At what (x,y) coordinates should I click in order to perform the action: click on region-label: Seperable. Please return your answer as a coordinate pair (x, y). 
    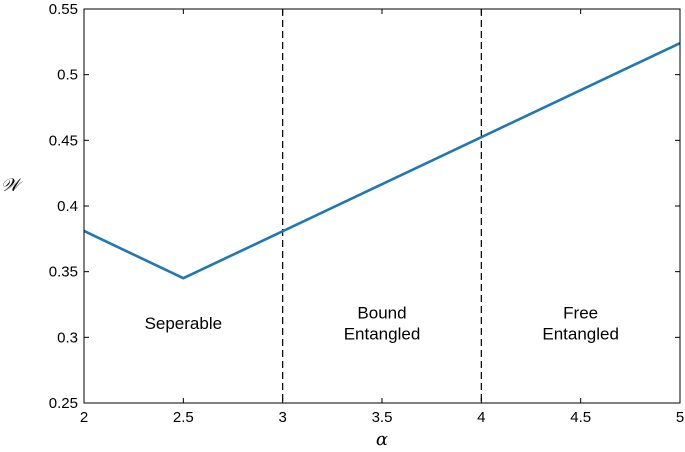
    Looking at the image, I should click on (184, 323).